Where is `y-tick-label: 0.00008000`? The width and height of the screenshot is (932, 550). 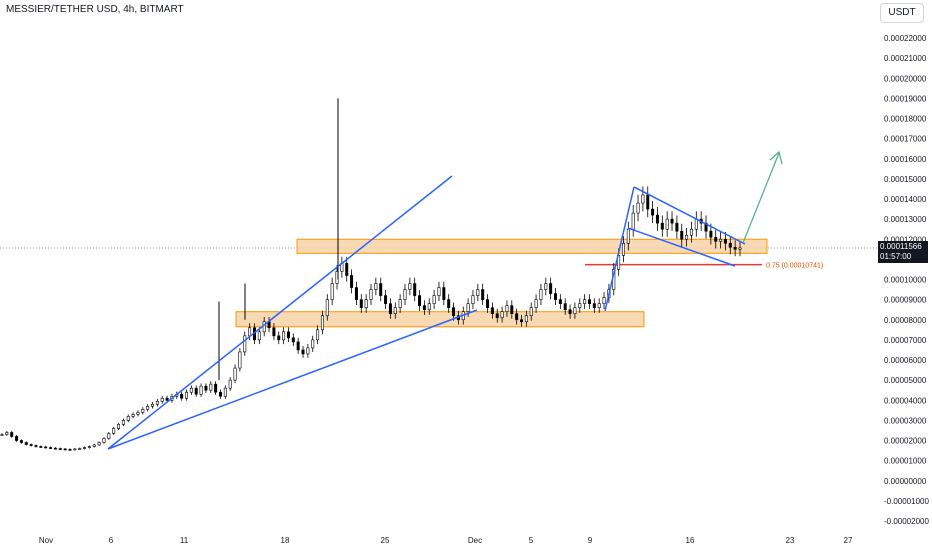
y-tick-label: 0.00008000 is located at coordinates (905, 320).